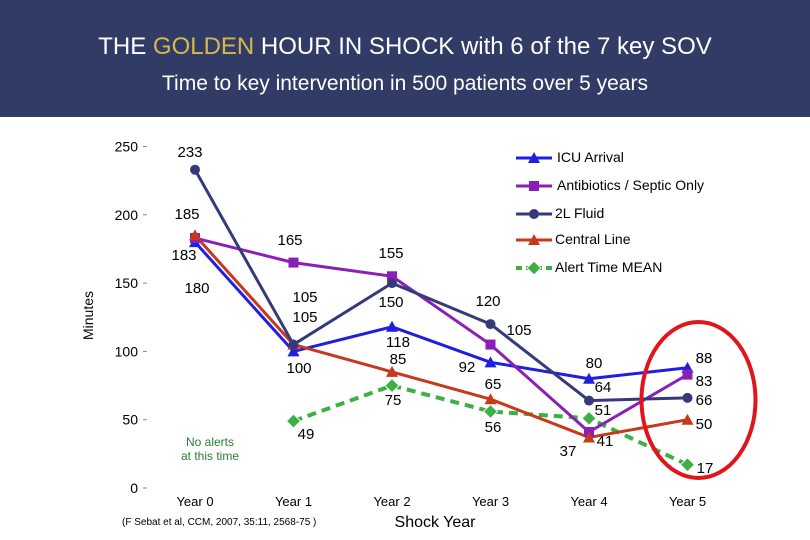  Describe the element at coordinates (534, 214) in the screenshot. I see `legend-marker-2l-fluid` at that location.